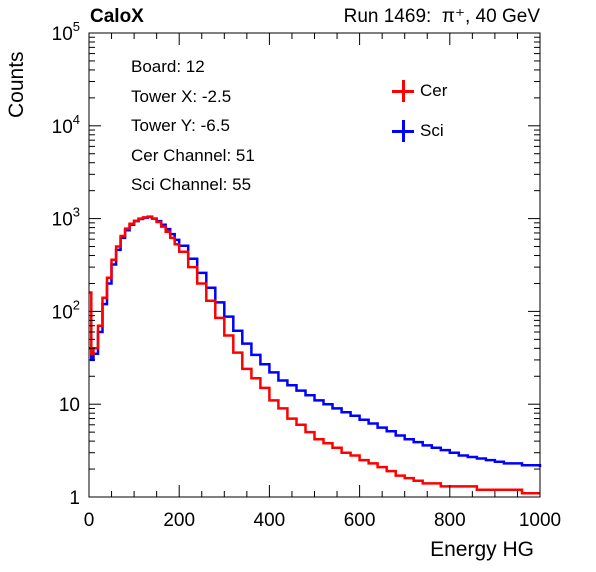  What do you see at coordinates (490, 16) in the screenshot?
I see `particle-energy: π⁺, 40 GeV` at bounding box center [490, 16].